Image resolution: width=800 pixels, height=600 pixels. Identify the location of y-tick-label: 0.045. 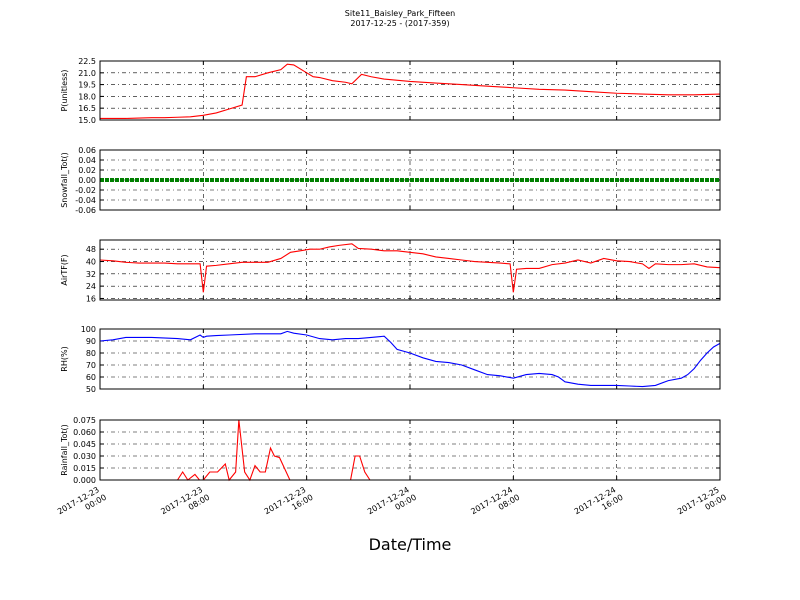
(84, 444).